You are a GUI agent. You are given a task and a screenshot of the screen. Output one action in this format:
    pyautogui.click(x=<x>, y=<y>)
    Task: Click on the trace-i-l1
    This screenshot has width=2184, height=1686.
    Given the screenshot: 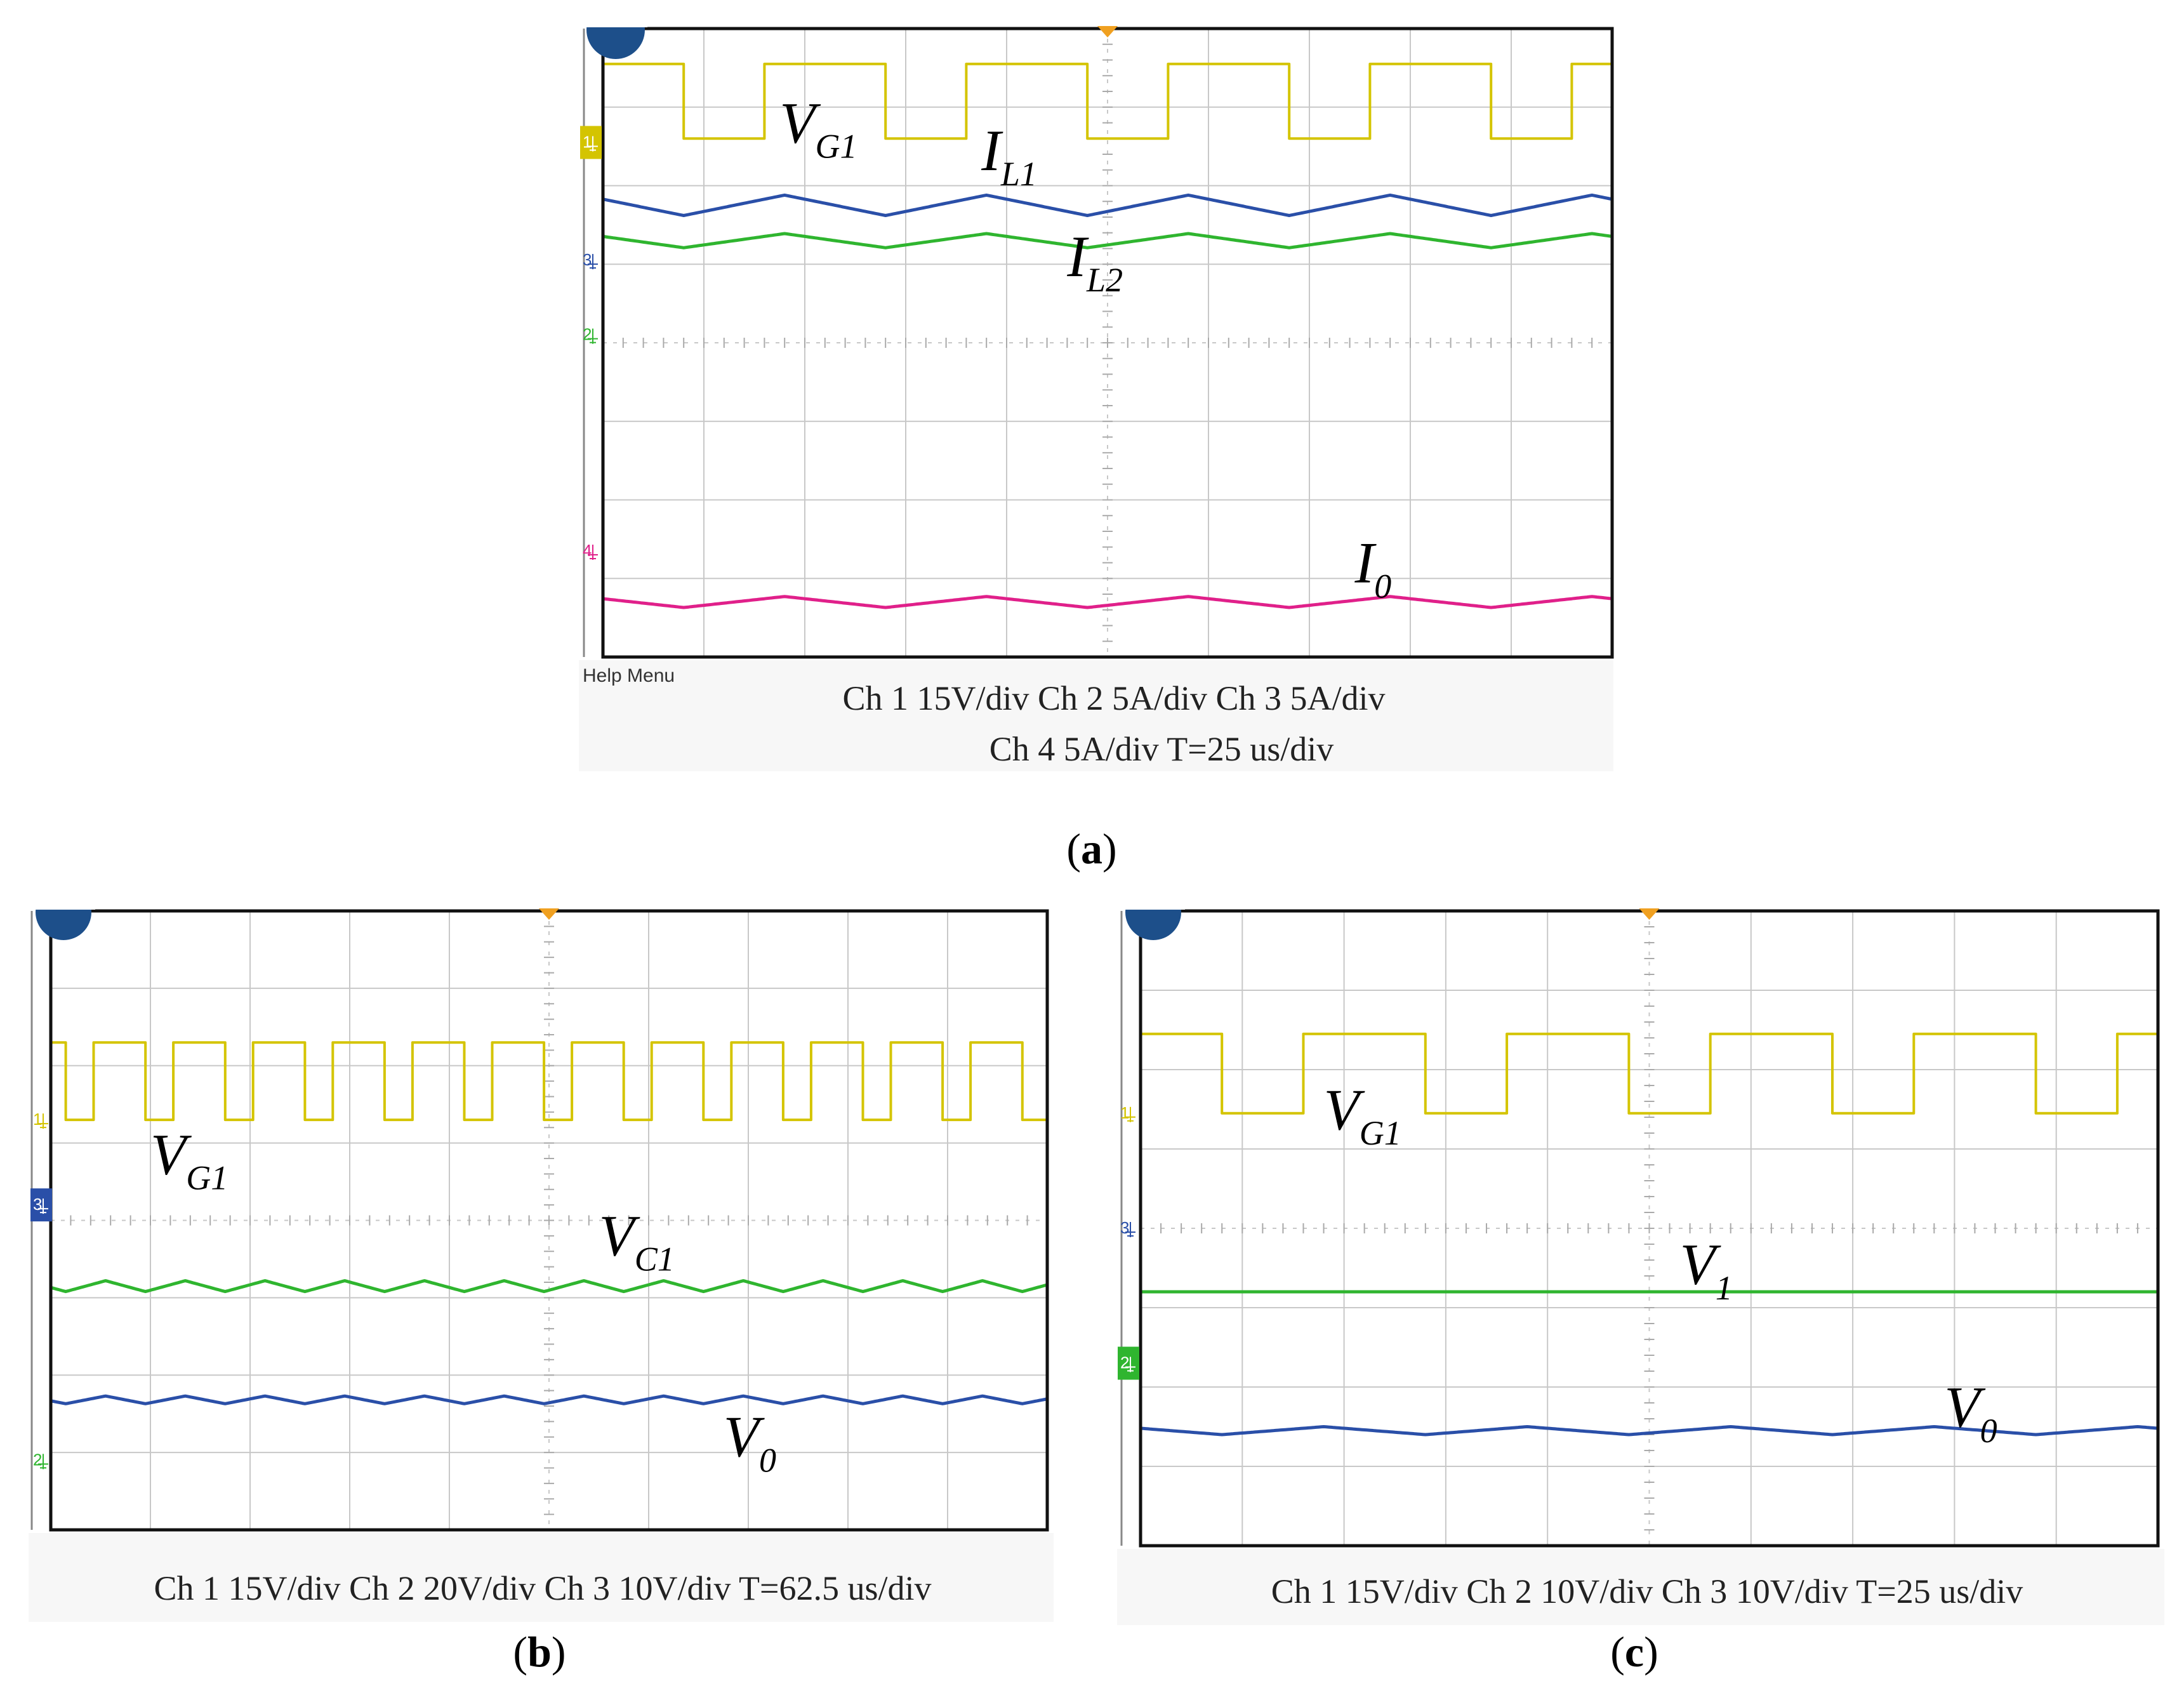 What is the action you would take?
    pyautogui.click(x=1107, y=205)
    